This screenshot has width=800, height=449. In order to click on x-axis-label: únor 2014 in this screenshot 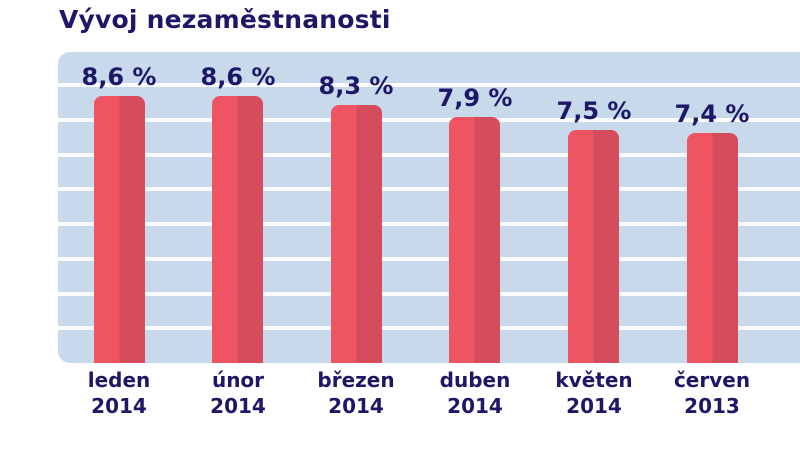, I will do `click(238, 393)`.